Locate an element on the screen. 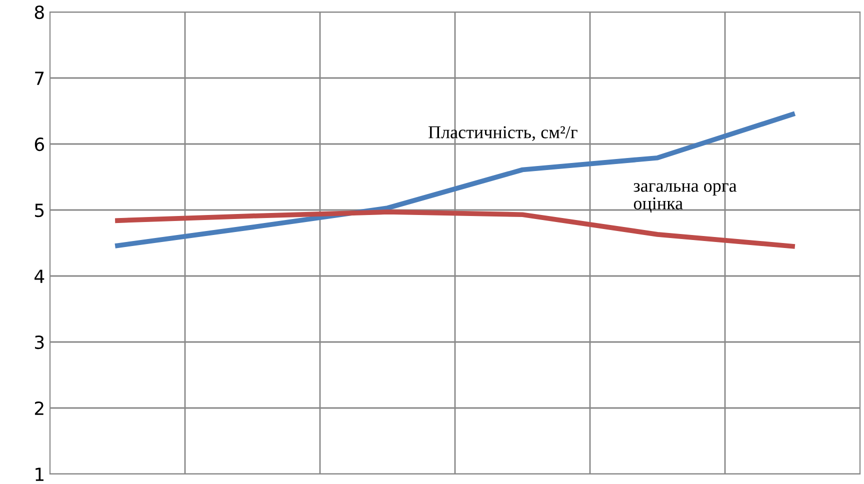 The image size is (864, 484). y-tick-label: 3 is located at coordinates (39, 342).